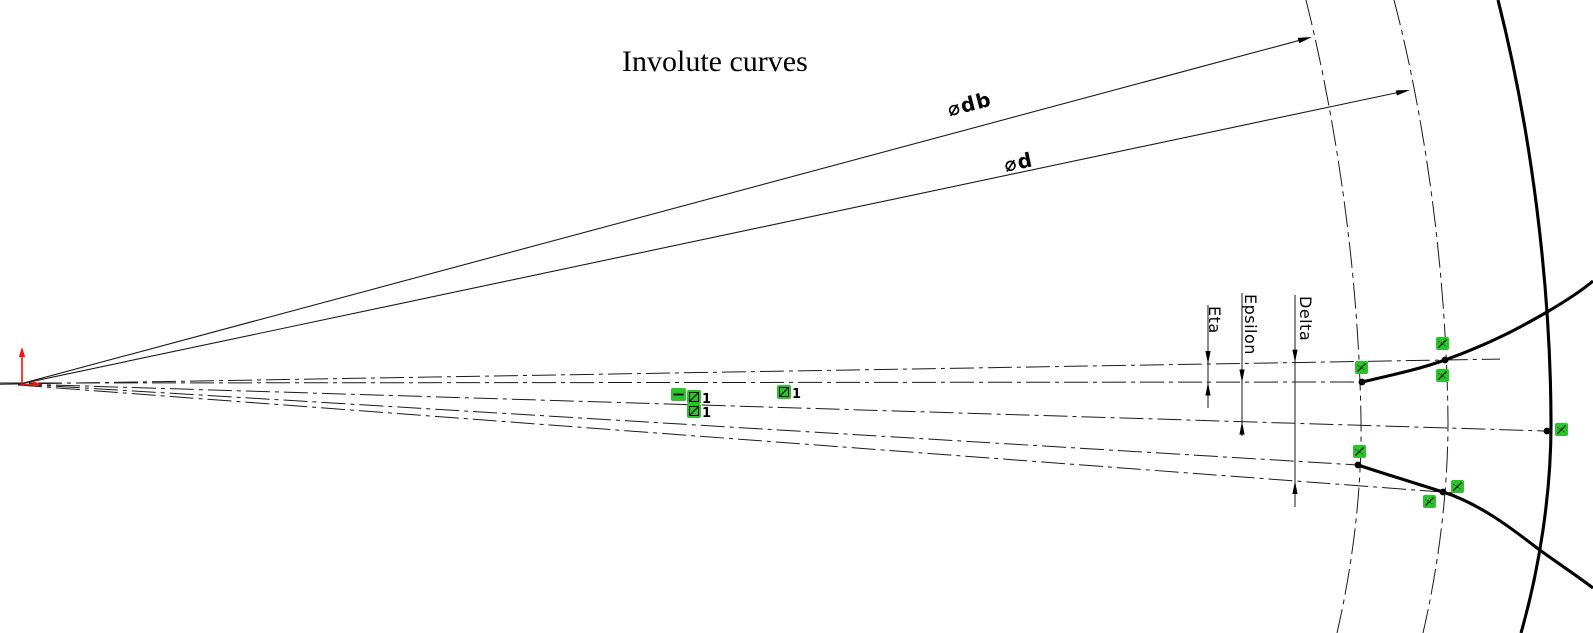 This screenshot has width=1593, height=633. What do you see at coordinates (1445, 360) in the screenshot?
I see `sketch-point-upper-pitch` at bounding box center [1445, 360].